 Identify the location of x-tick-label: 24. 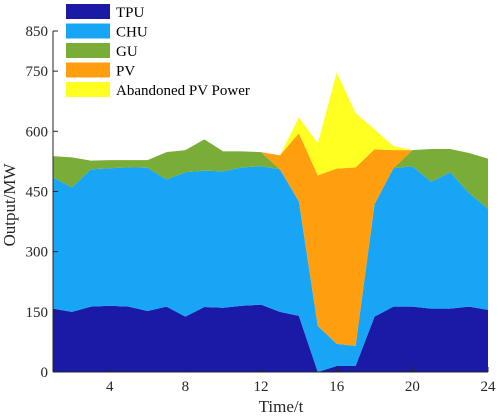
(489, 387).